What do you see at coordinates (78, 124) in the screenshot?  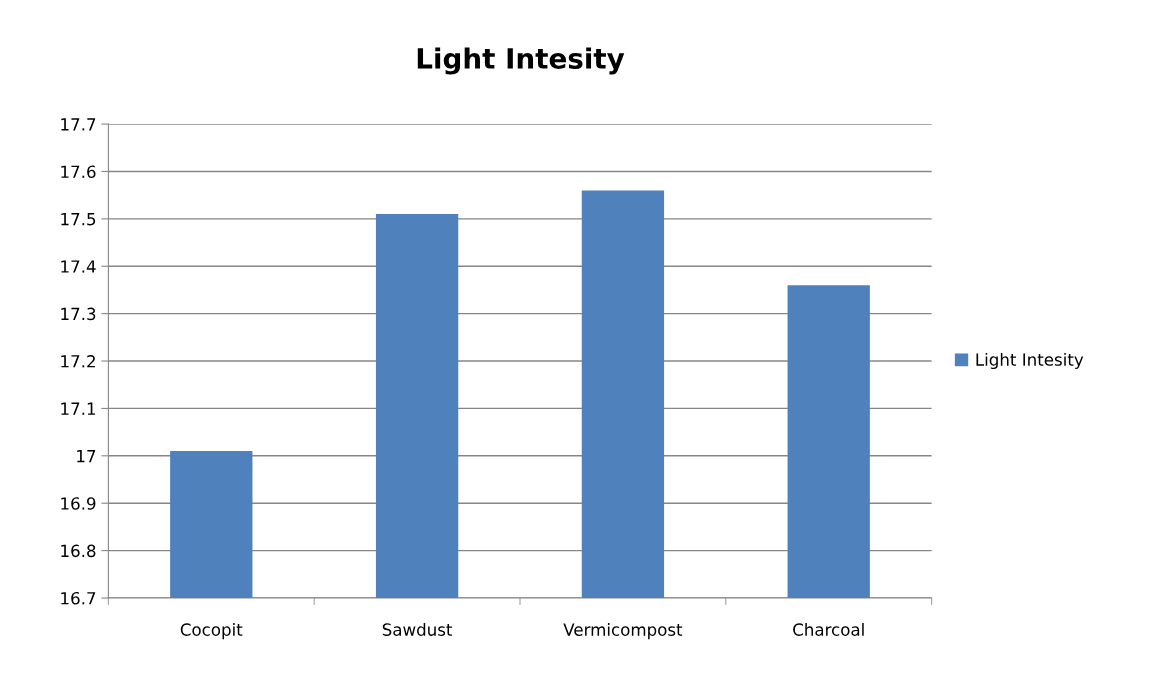 I see `y-tick-label: 17.7` at bounding box center [78, 124].